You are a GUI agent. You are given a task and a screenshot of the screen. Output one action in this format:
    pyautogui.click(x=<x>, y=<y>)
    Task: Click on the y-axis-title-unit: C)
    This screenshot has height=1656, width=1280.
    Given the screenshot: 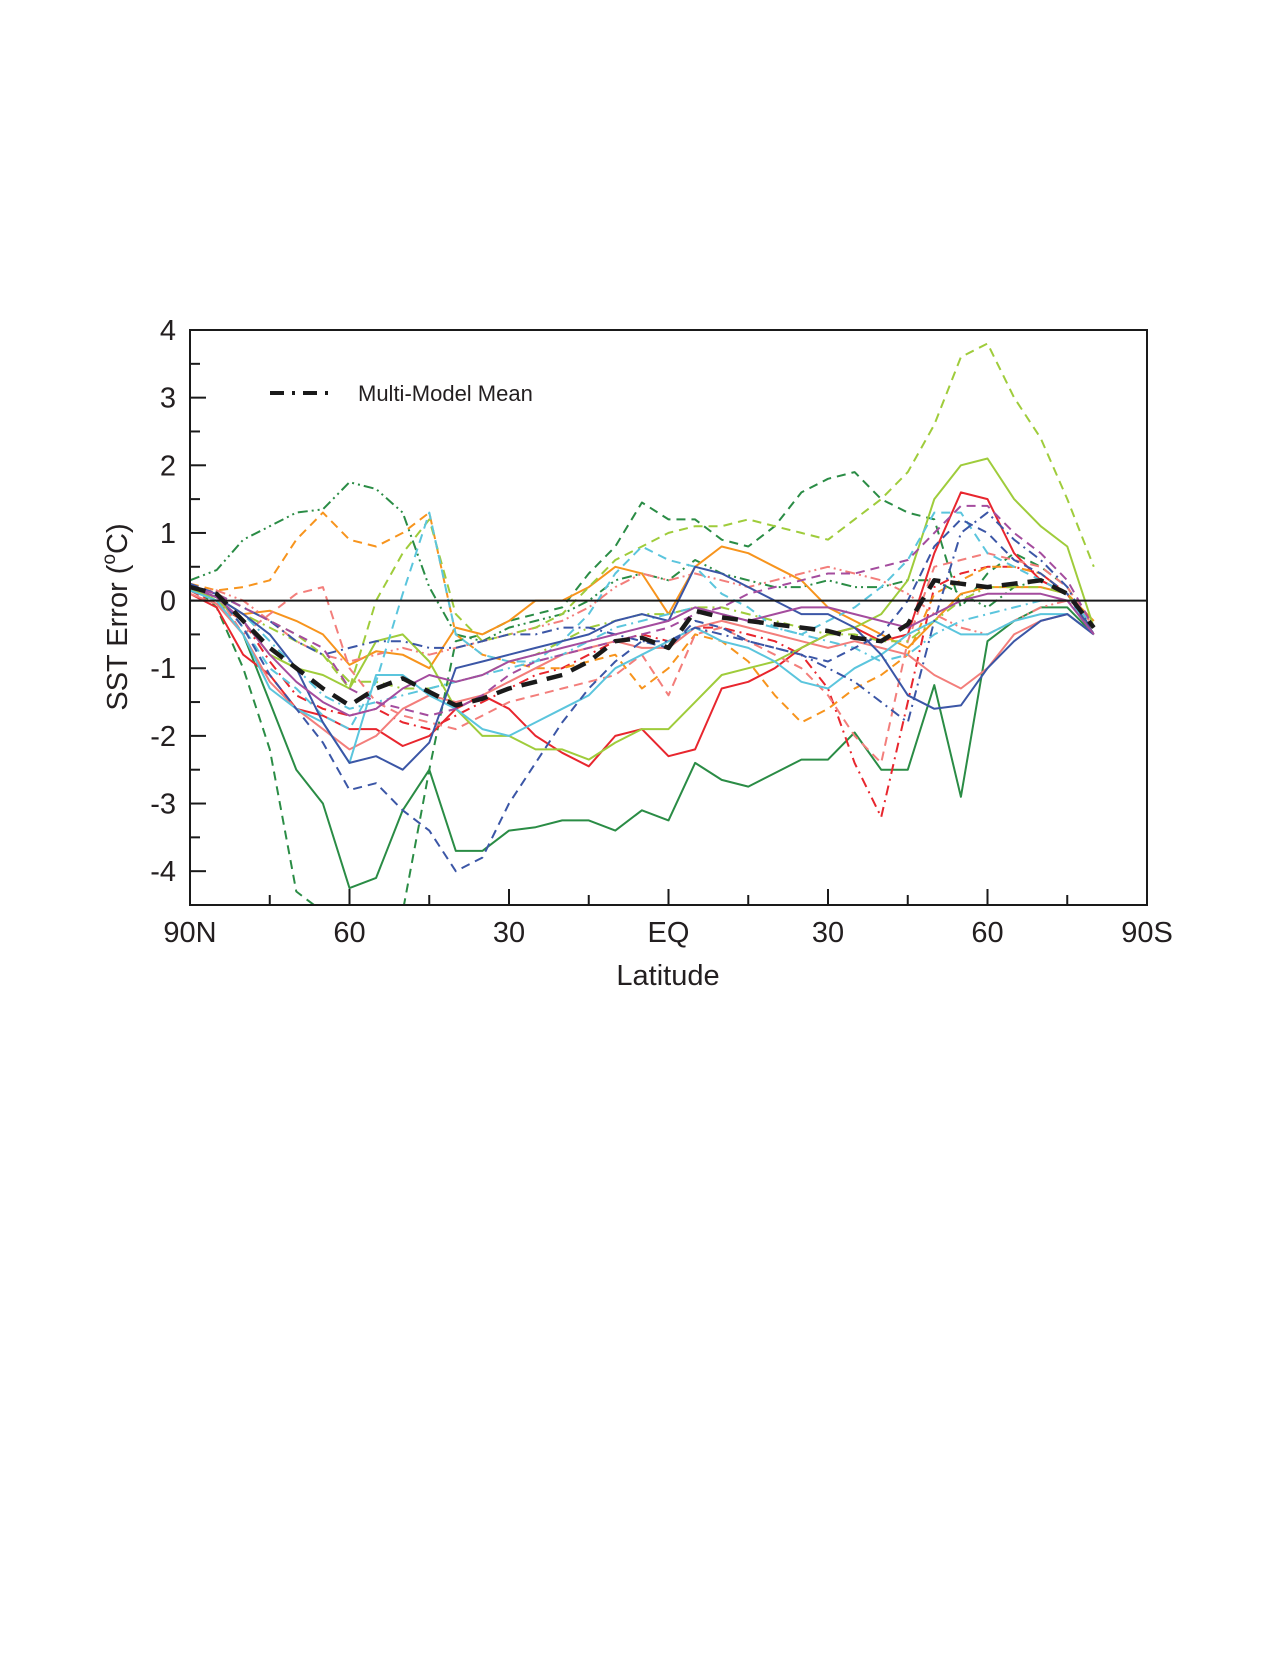 What is the action you would take?
    pyautogui.click(x=118, y=538)
    